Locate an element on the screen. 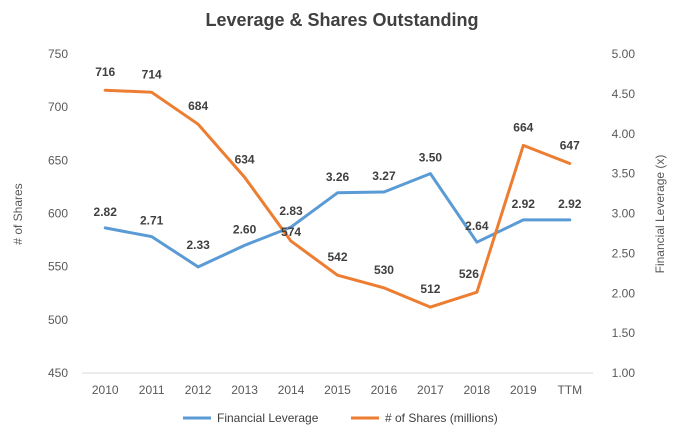 The image size is (685, 444). data-label: 647 is located at coordinates (570, 146).